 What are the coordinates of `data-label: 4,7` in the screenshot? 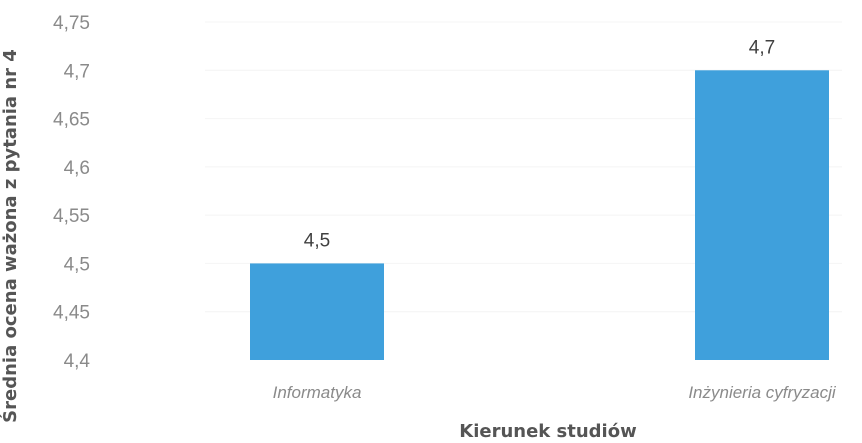 It's located at (762, 47).